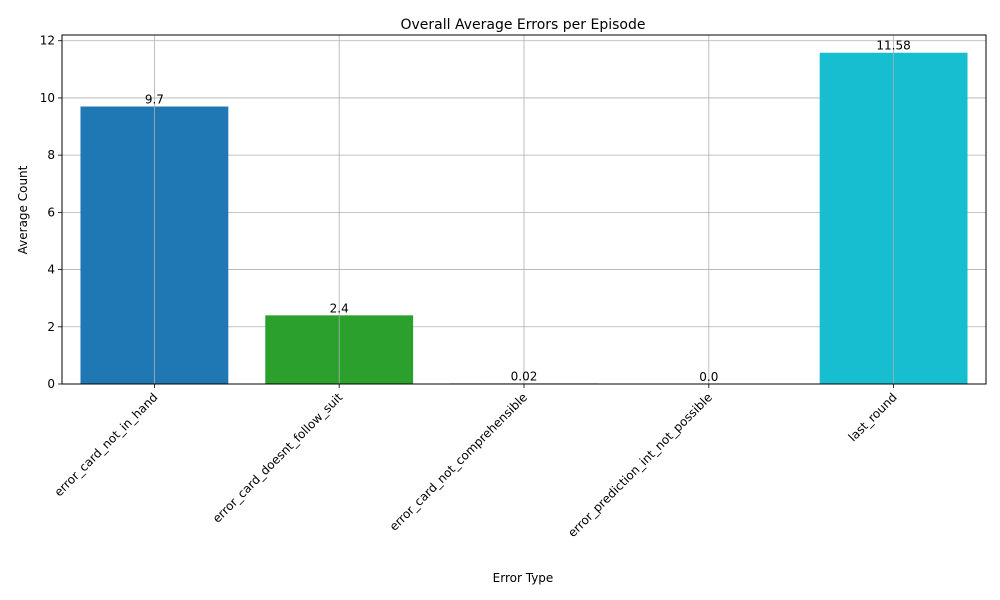 This screenshot has height=600, width=1000. I want to click on y-tick-label: 0, so click(51, 384).